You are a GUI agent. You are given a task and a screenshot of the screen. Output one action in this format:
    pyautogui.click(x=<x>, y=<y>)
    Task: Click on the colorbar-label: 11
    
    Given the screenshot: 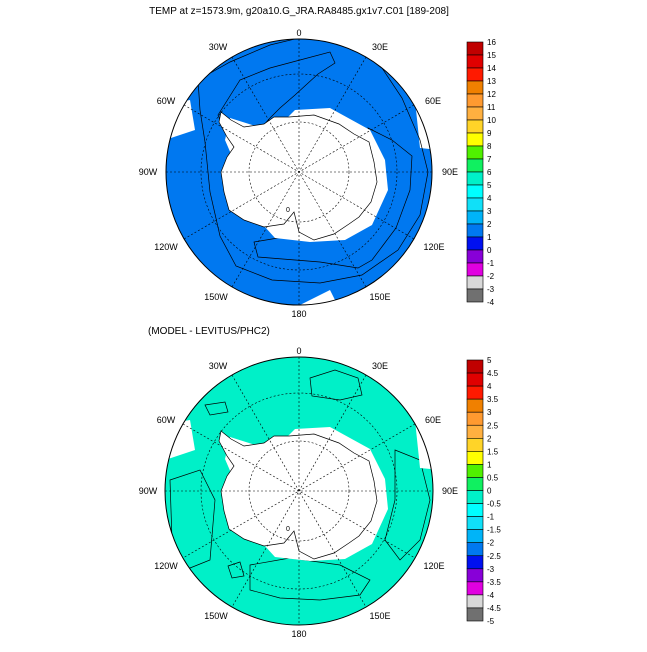 What is the action you would take?
    pyautogui.click(x=491, y=107)
    